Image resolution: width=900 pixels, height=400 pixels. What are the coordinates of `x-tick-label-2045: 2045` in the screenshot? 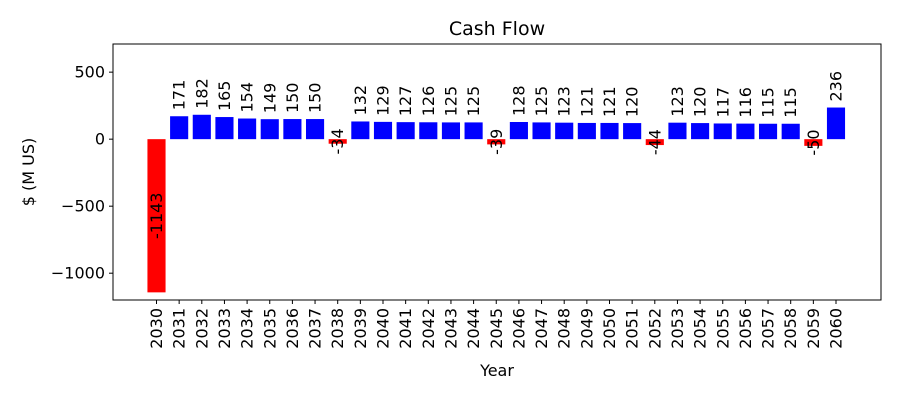 It's located at (496, 328).